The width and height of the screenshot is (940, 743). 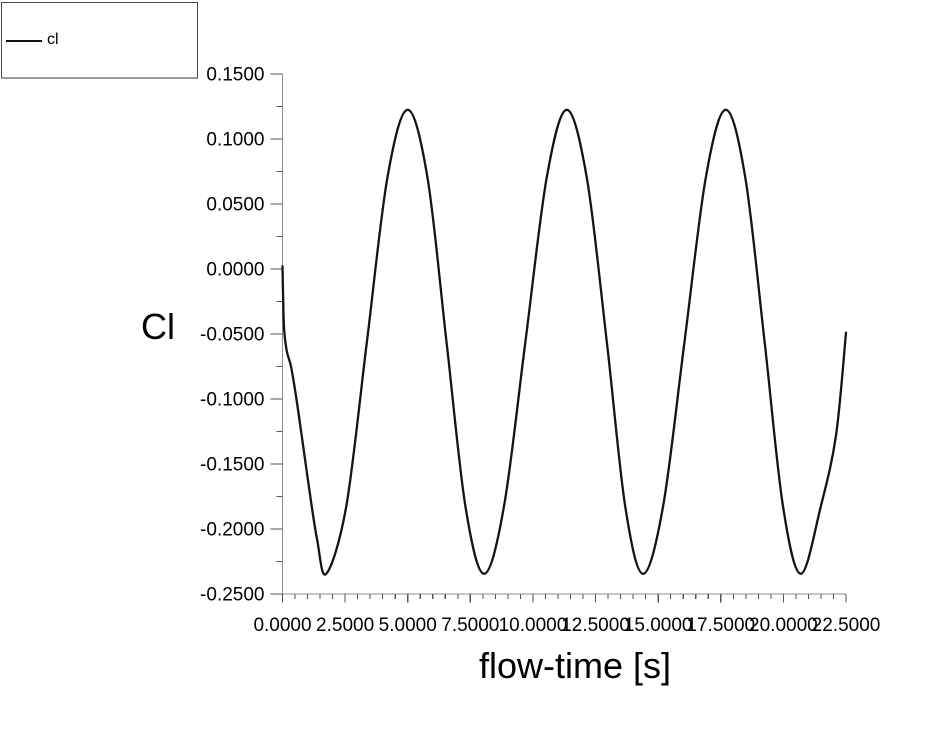 I want to click on legend-line-sample, so click(x=24, y=41).